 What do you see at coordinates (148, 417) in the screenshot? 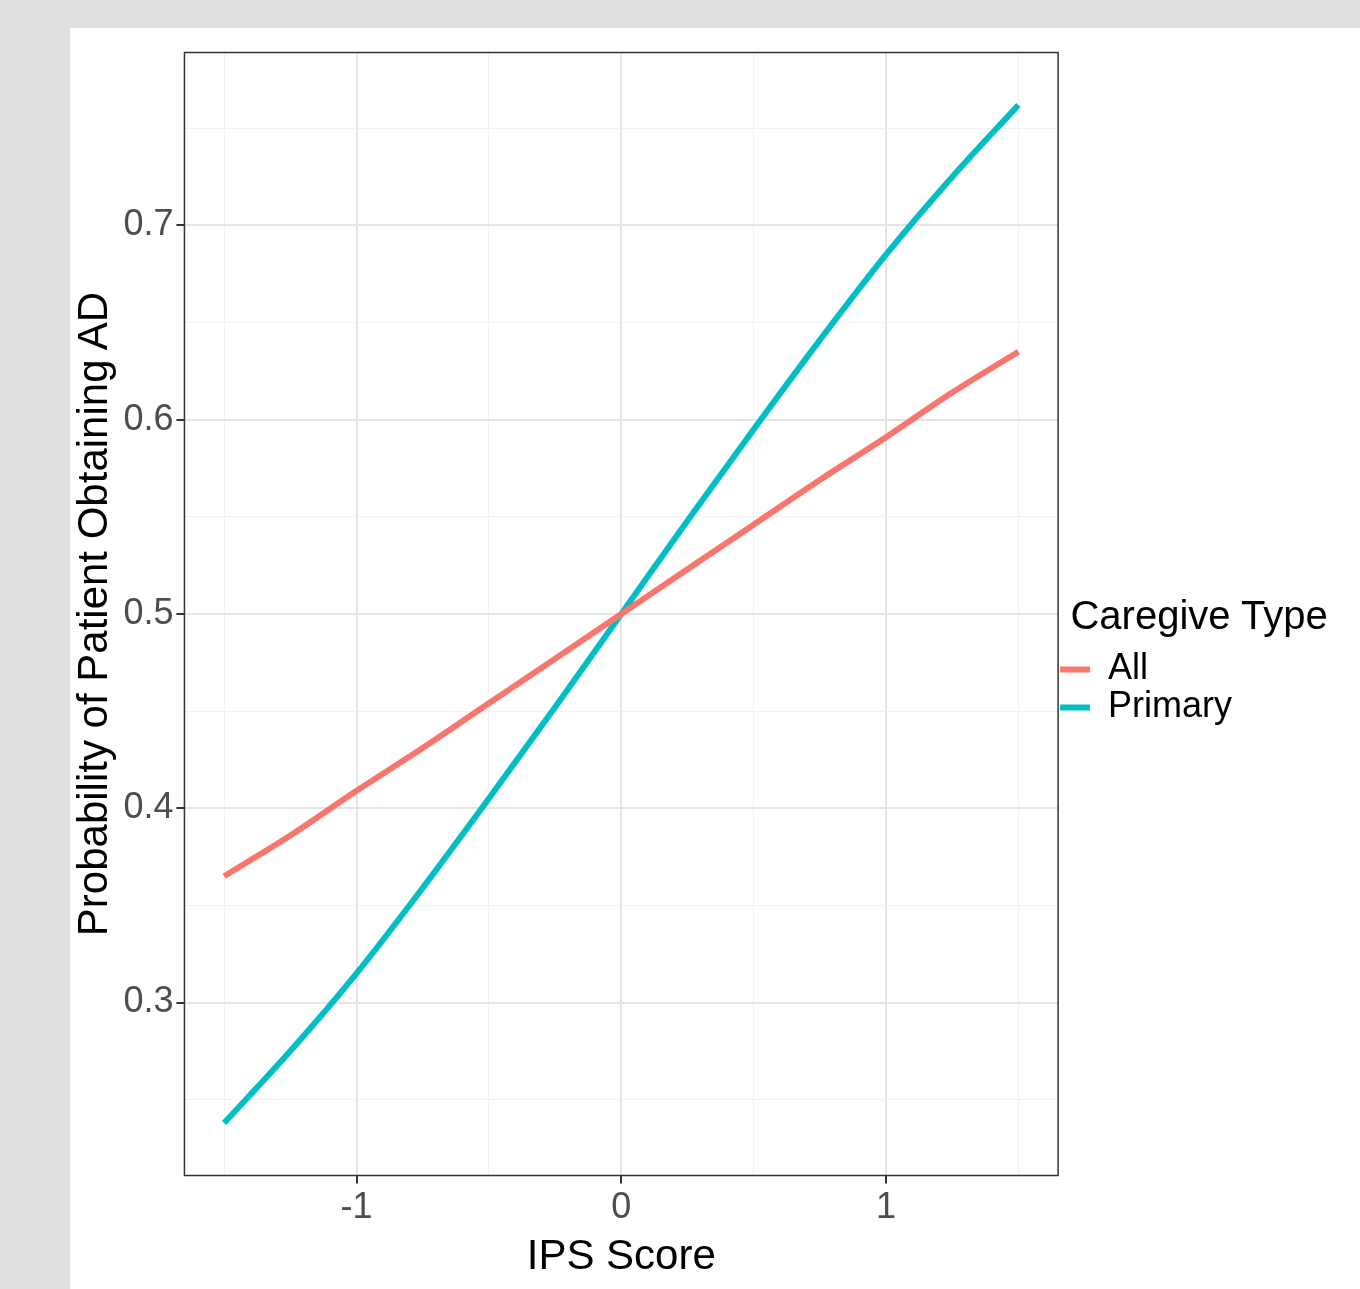
I see `y-tick-label: 0.6` at bounding box center [148, 417].